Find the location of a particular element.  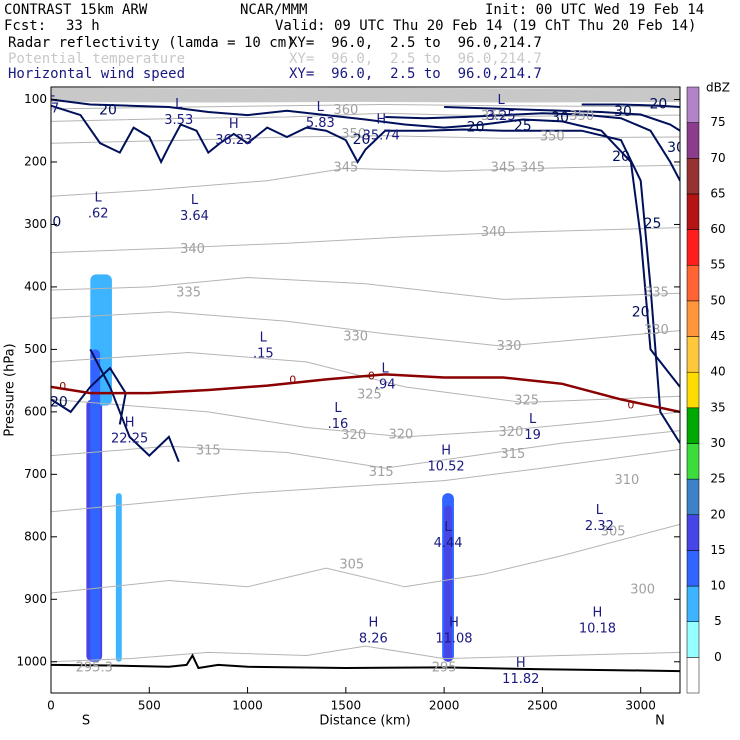

colorbar-tick-label: 25 is located at coordinates (717, 479).